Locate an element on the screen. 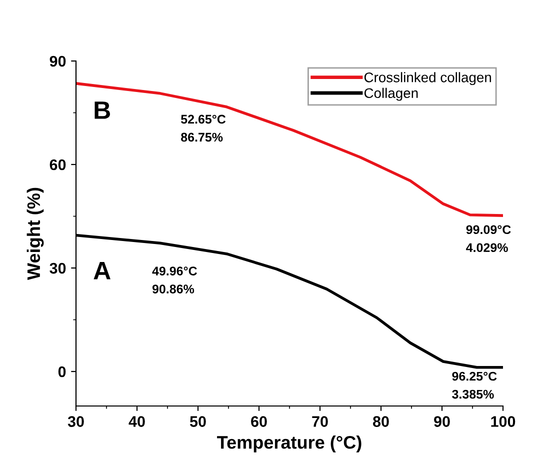 This screenshot has width=543, height=464. x-tick-label: 100 is located at coordinates (503, 421).